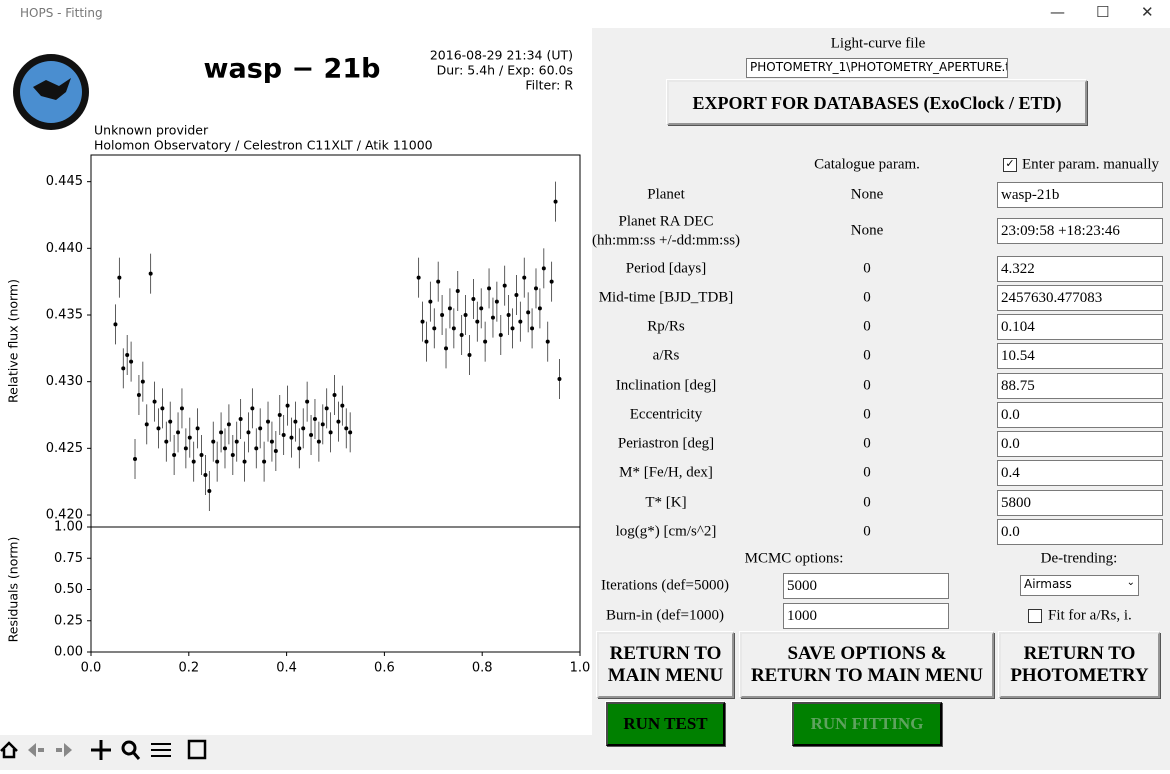 Image resolution: width=1170 pixels, height=774 pixels. What do you see at coordinates (666, 326) in the screenshot?
I see `param-label: Rp/Rs` at bounding box center [666, 326].